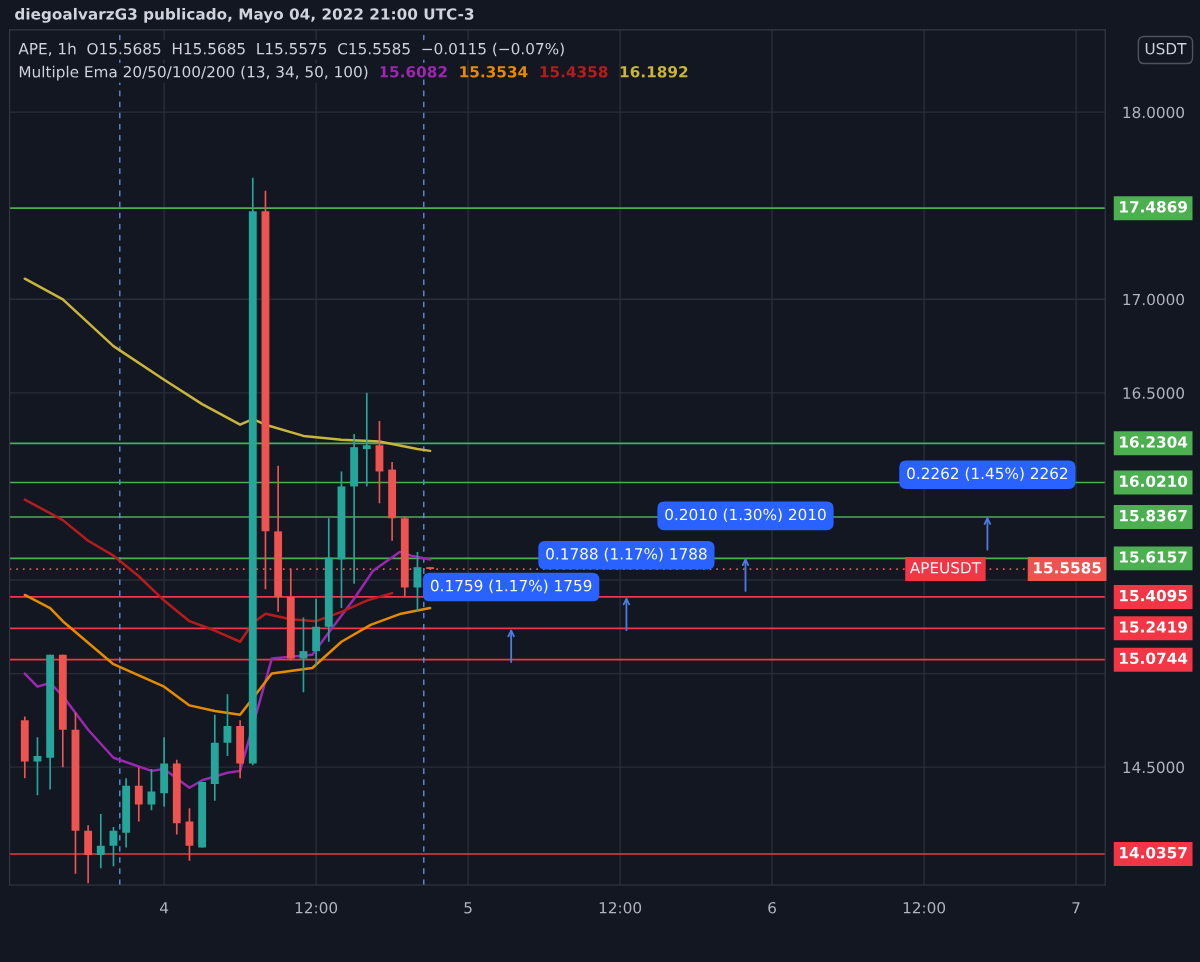  Describe the element at coordinates (468, 908) in the screenshot. I see `x-tick-label: 5` at that location.